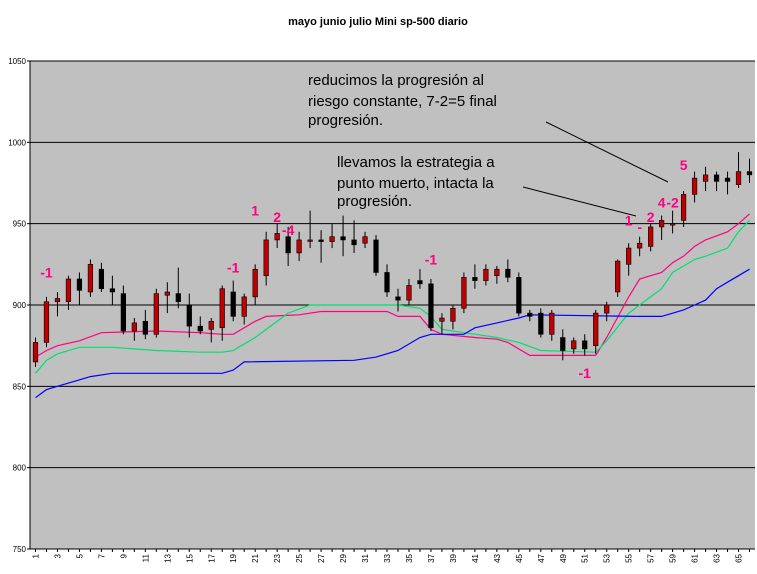 The image size is (757, 574). What do you see at coordinates (57, 555) in the screenshot?
I see `x-tick-label: 3` at bounding box center [57, 555].